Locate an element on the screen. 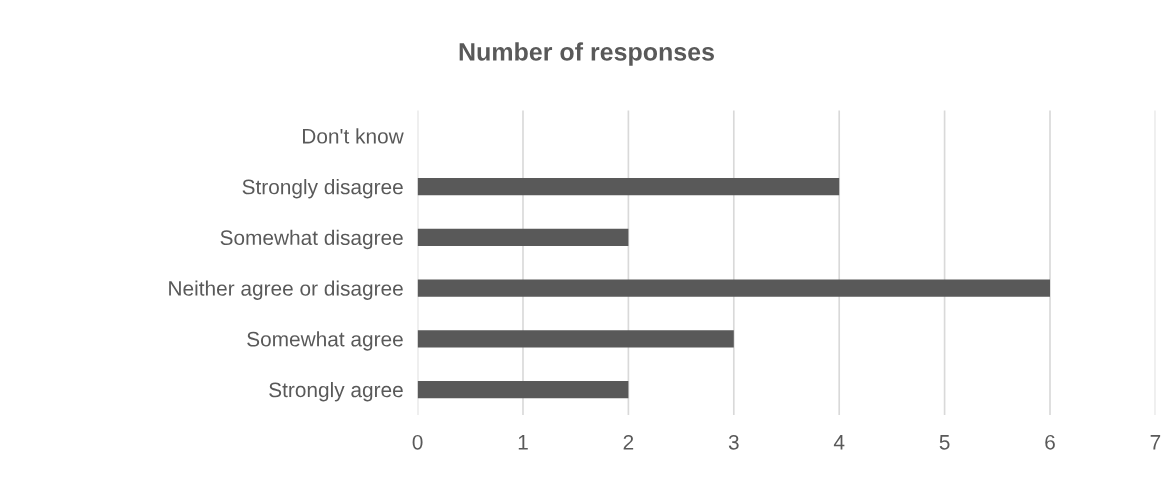  y-tick-label: Strongly disagree is located at coordinates (322, 189).